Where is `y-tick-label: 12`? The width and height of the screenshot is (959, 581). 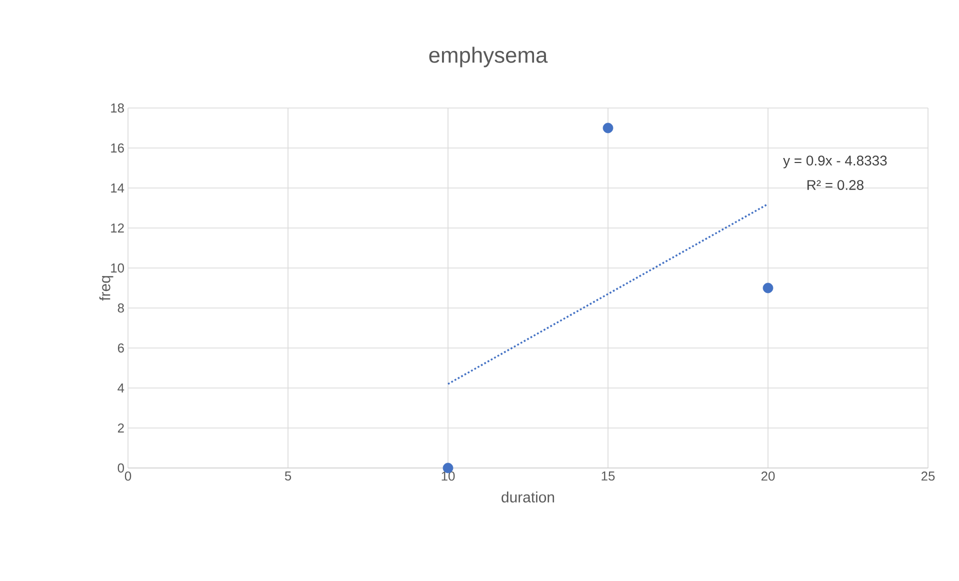 y-tick-label: 12 is located at coordinates (117, 228).